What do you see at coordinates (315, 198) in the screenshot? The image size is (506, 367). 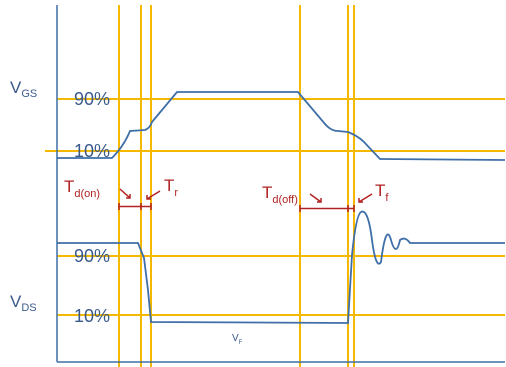 I see `td-off-arrow` at bounding box center [315, 198].